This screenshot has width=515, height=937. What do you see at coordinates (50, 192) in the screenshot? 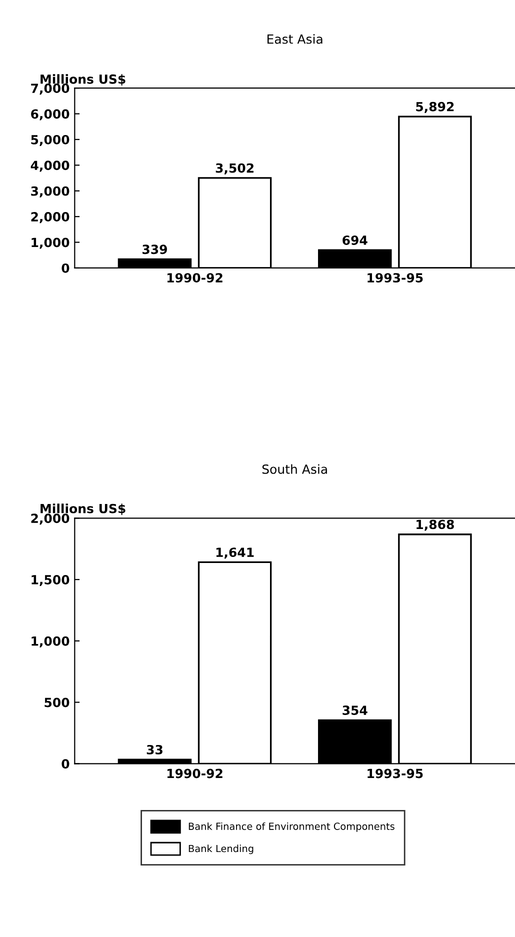
I see `y-tick-label: 3,000` at bounding box center [50, 192].